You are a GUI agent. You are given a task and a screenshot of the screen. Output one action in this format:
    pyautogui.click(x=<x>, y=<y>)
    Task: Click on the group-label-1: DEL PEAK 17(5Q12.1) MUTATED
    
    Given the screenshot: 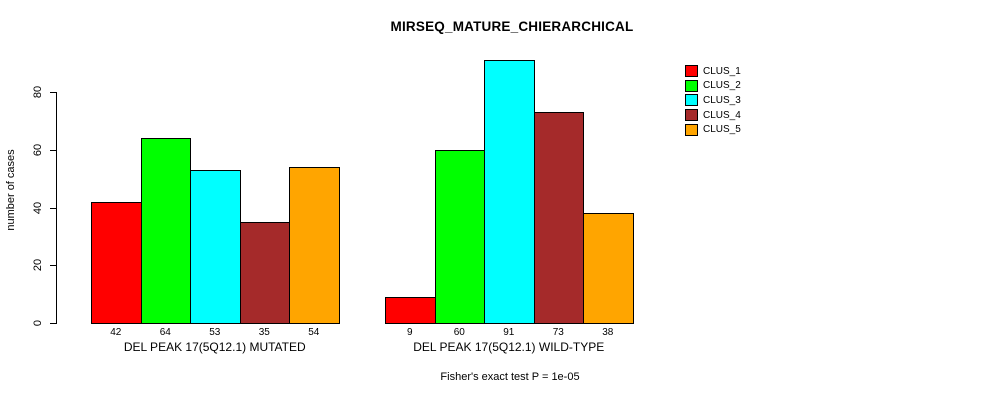 What is the action you would take?
    pyautogui.click(x=214, y=347)
    